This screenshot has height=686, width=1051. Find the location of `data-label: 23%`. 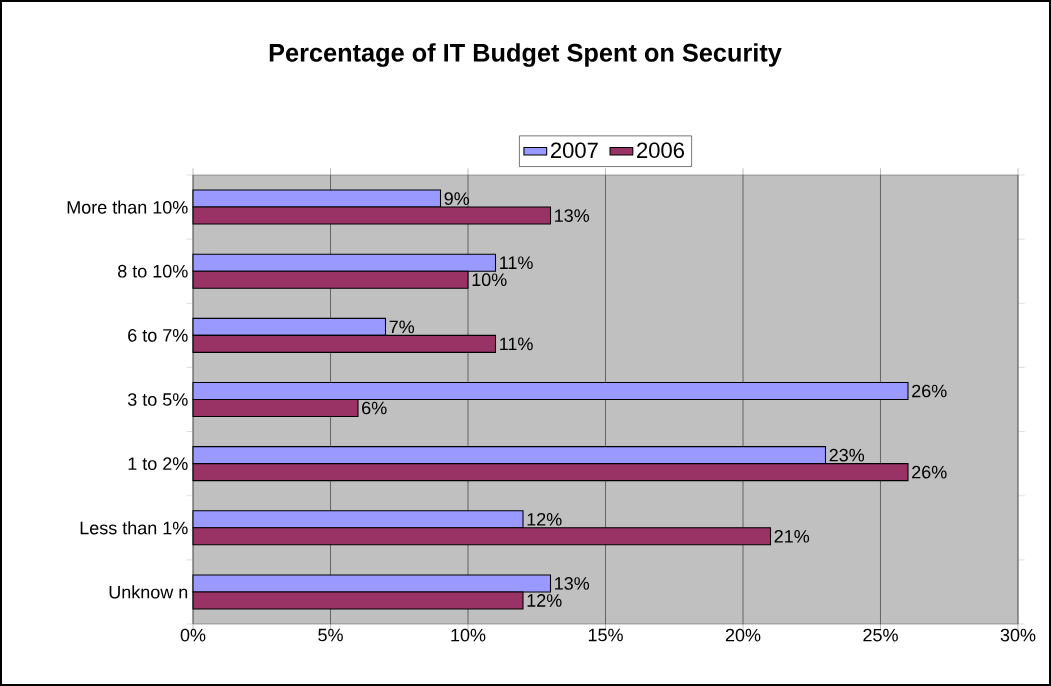

data-label: 23% is located at coordinates (847, 455).